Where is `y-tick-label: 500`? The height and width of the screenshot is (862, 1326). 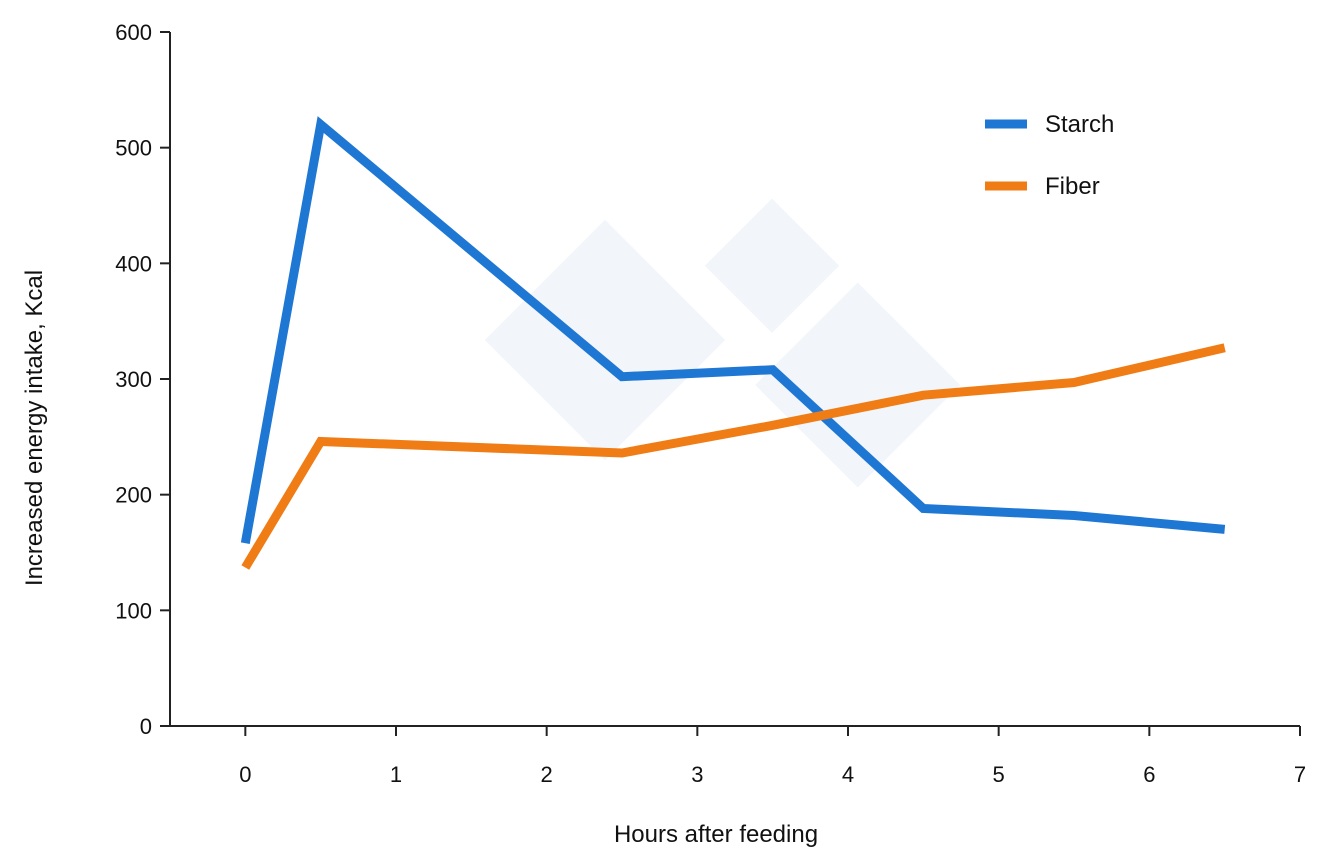
y-tick-label: 500 is located at coordinates (133, 148).